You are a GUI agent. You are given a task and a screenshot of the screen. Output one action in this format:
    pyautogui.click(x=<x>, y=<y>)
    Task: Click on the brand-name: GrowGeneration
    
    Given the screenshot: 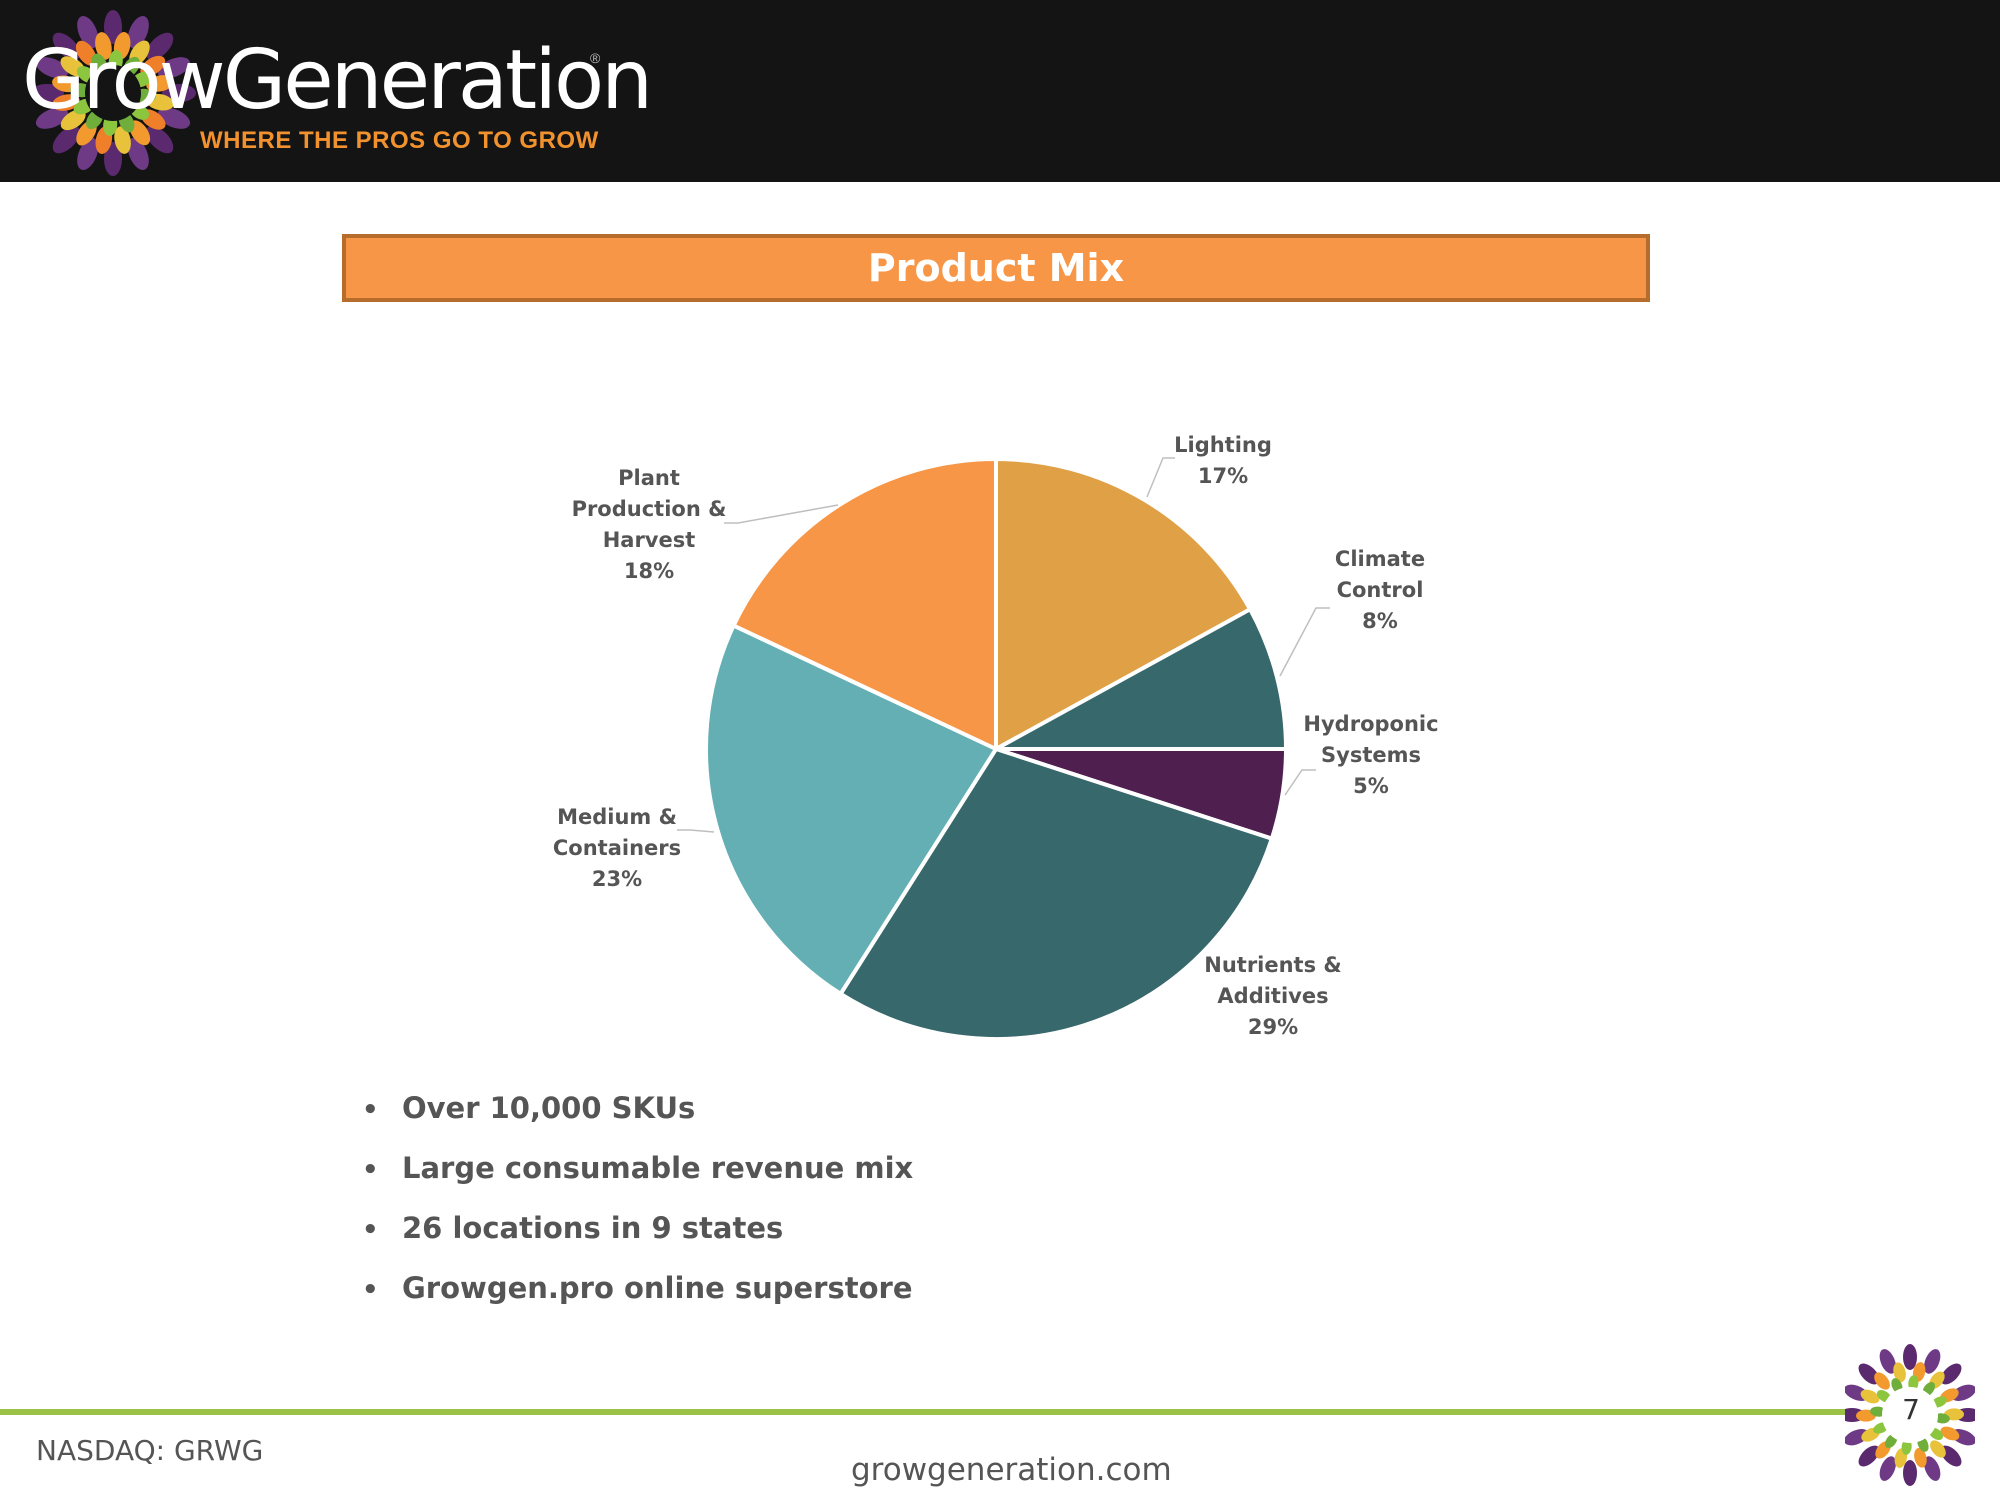 What is the action you would take?
    pyautogui.click(x=337, y=80)
    